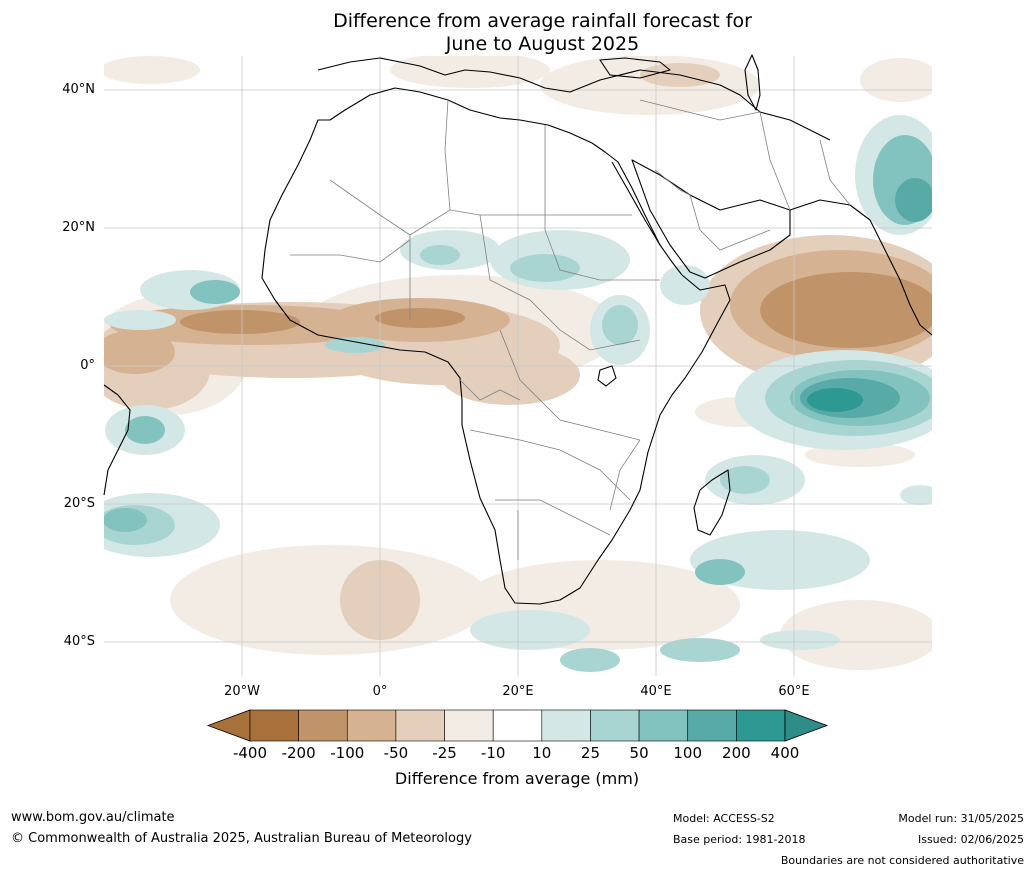  Describe the element at coordinates (736, 753) in the screenshot. I see `colorbar-tick-label: 200` at that location.